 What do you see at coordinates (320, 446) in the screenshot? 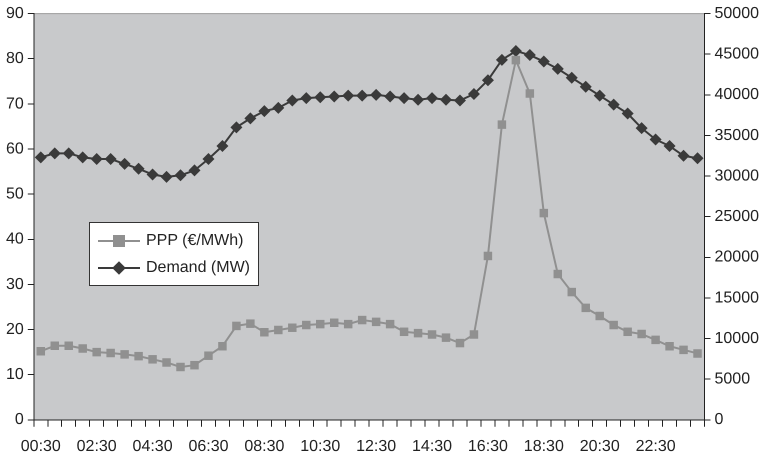
I see `x-tick-label: 10:30` at bounding box center [320, 446].